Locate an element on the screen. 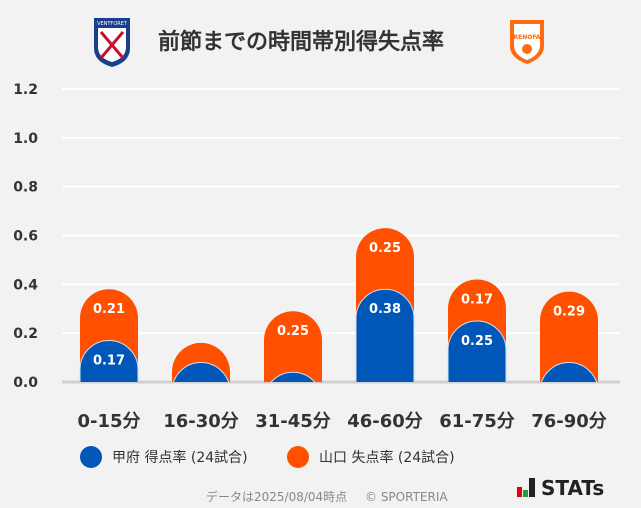  x-category-label: 16-30分 is located at coordinates (201, 421).